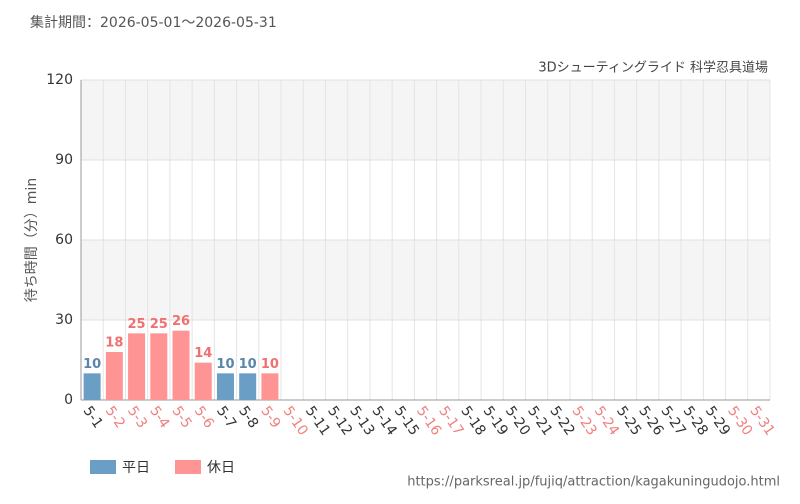 This screenshot has width=800, height=504. What do you see at coordinates (181, 417) in the screenshot?
I see `x-tick-label: 5-5` at bounding box center [181, 417].